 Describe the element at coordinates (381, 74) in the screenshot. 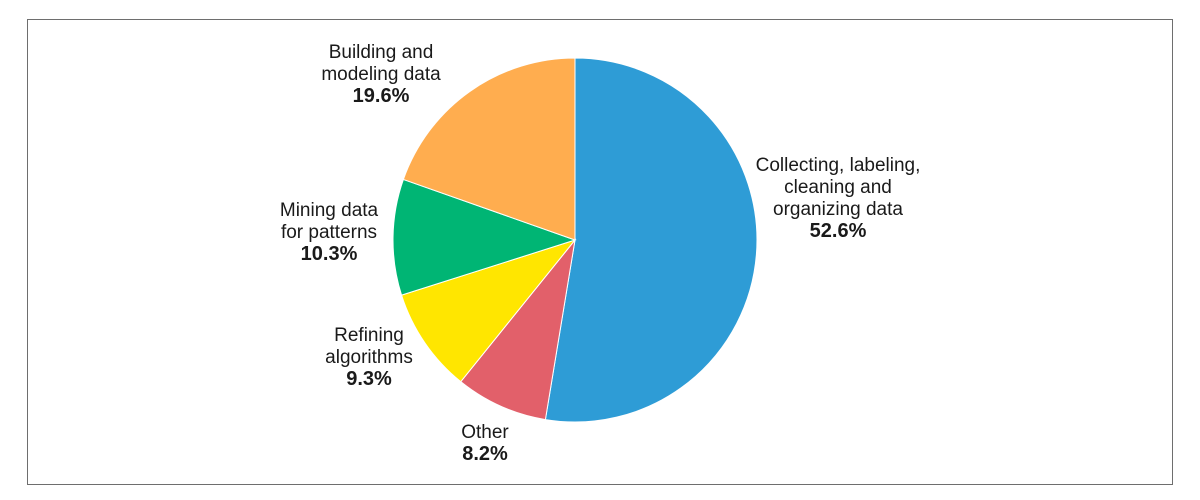

I see `slice-label-4-line-1: modeling data` at that location.